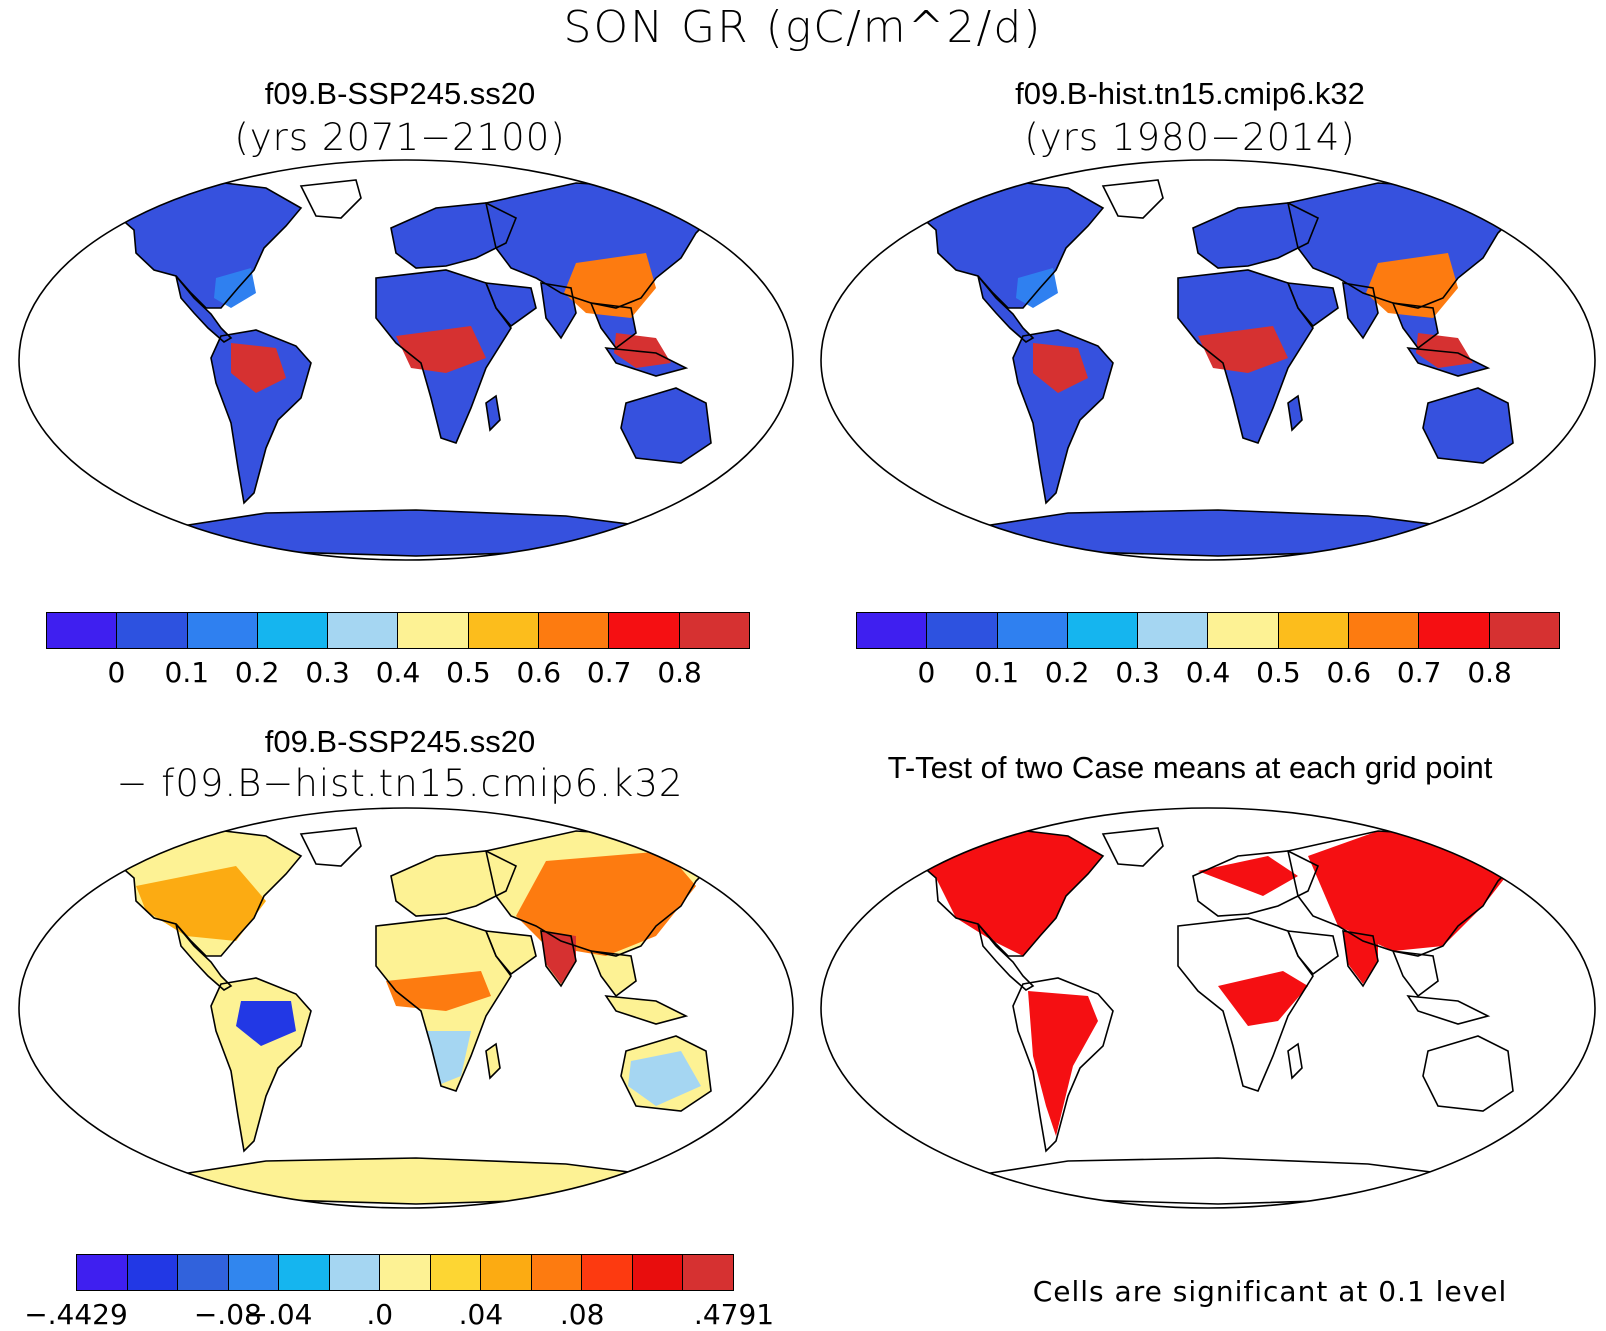 The height and width of the screenshot is (1331, 1606). What do you see at coordinates (235, 288) in the screenshot?
I see `field-region-eastUS` at bounding box center [235, 288].